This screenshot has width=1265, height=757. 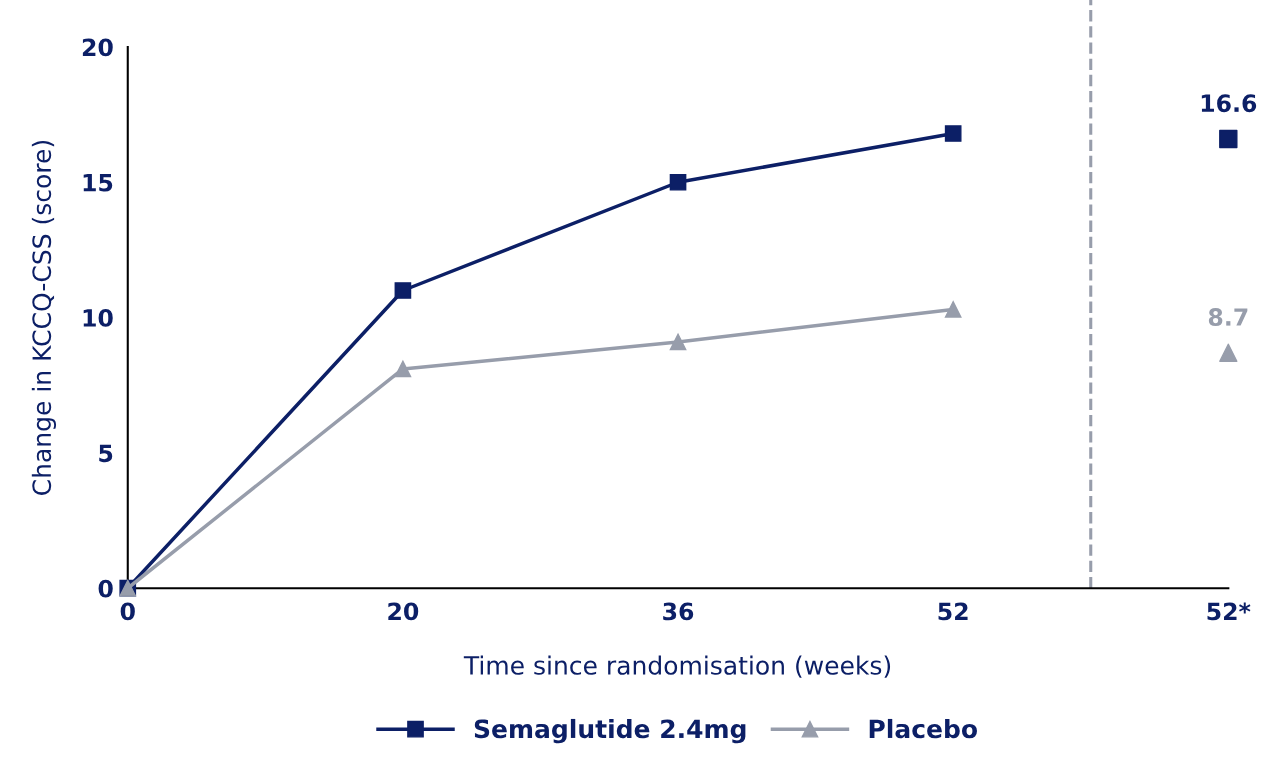 I want to click on x-axis-title: Time since randomisation (weeks), so click(x=677, y=666).